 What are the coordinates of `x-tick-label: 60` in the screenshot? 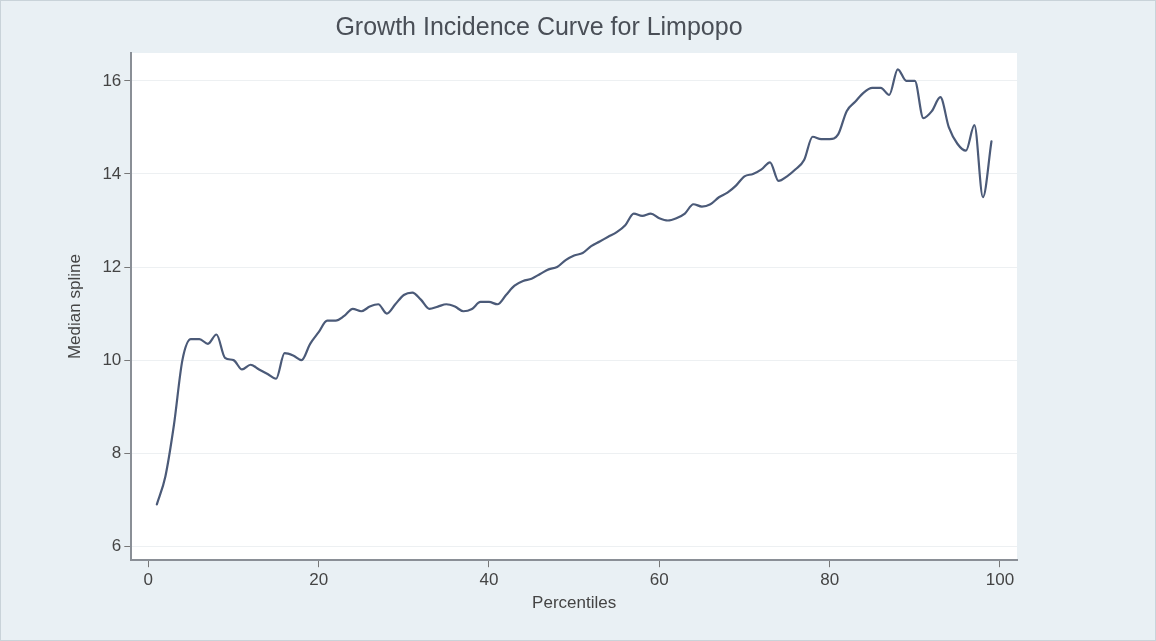 It's located at (659, 580).